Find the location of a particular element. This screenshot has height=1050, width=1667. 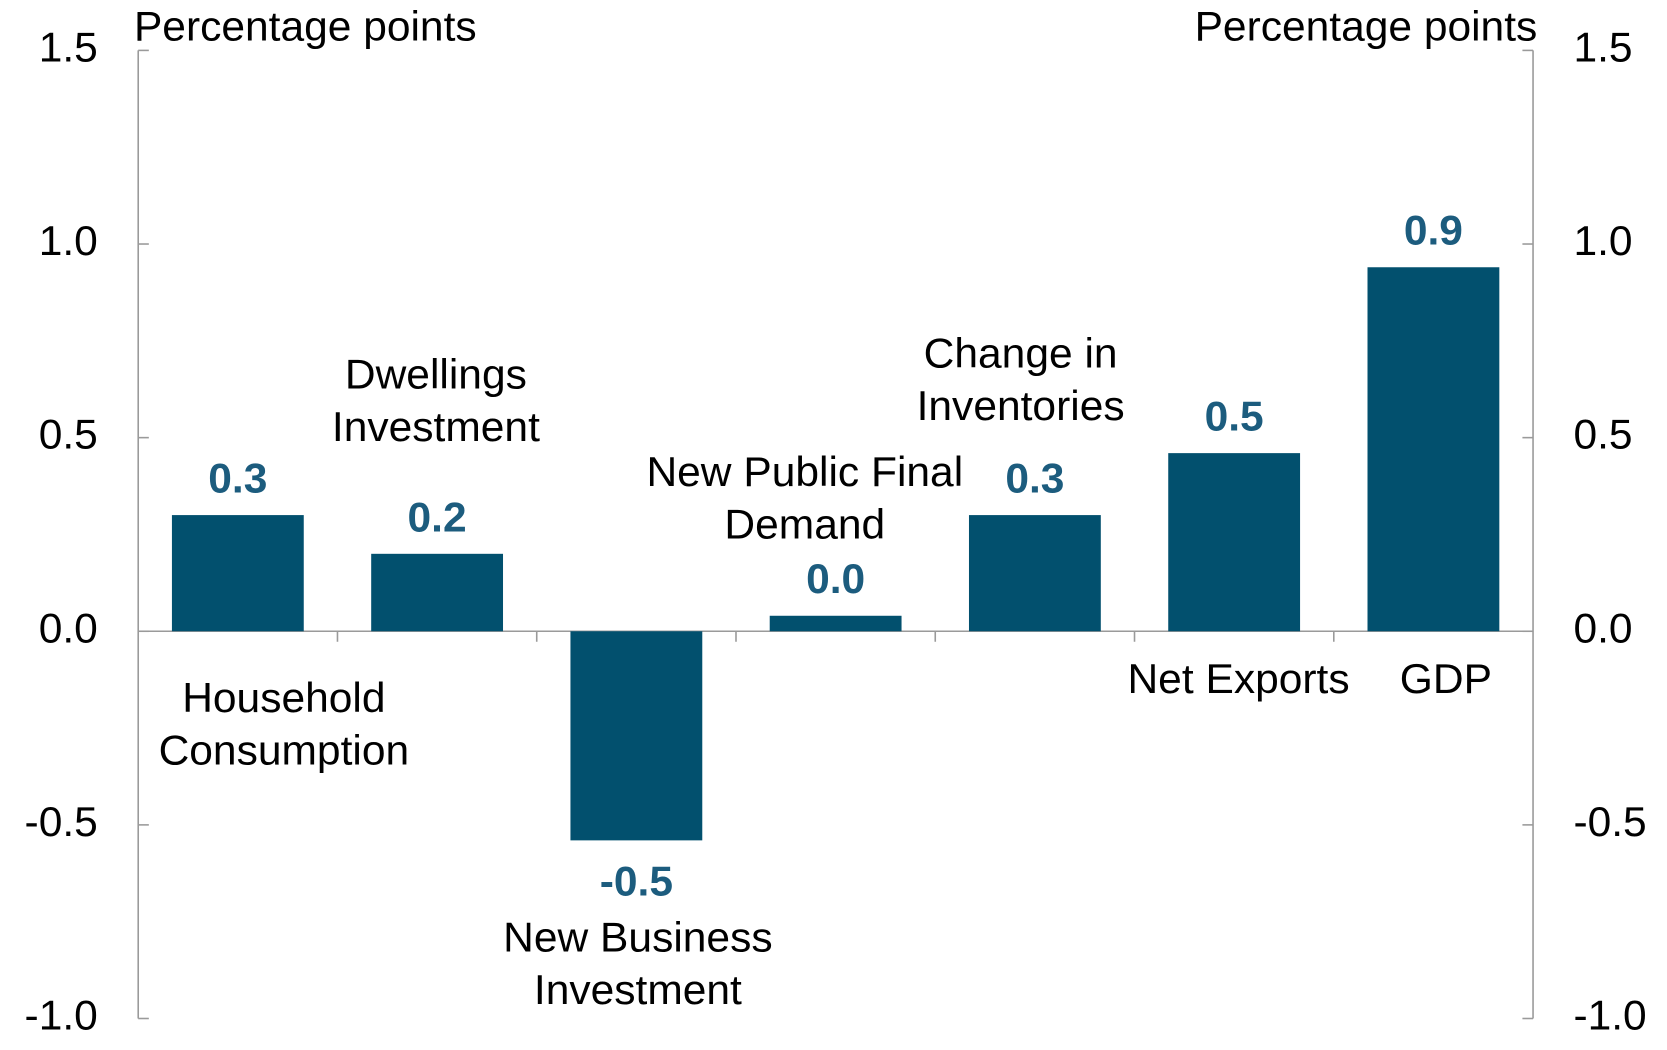

category-label-box: Household Consumption is located at coordinates (284, 724).